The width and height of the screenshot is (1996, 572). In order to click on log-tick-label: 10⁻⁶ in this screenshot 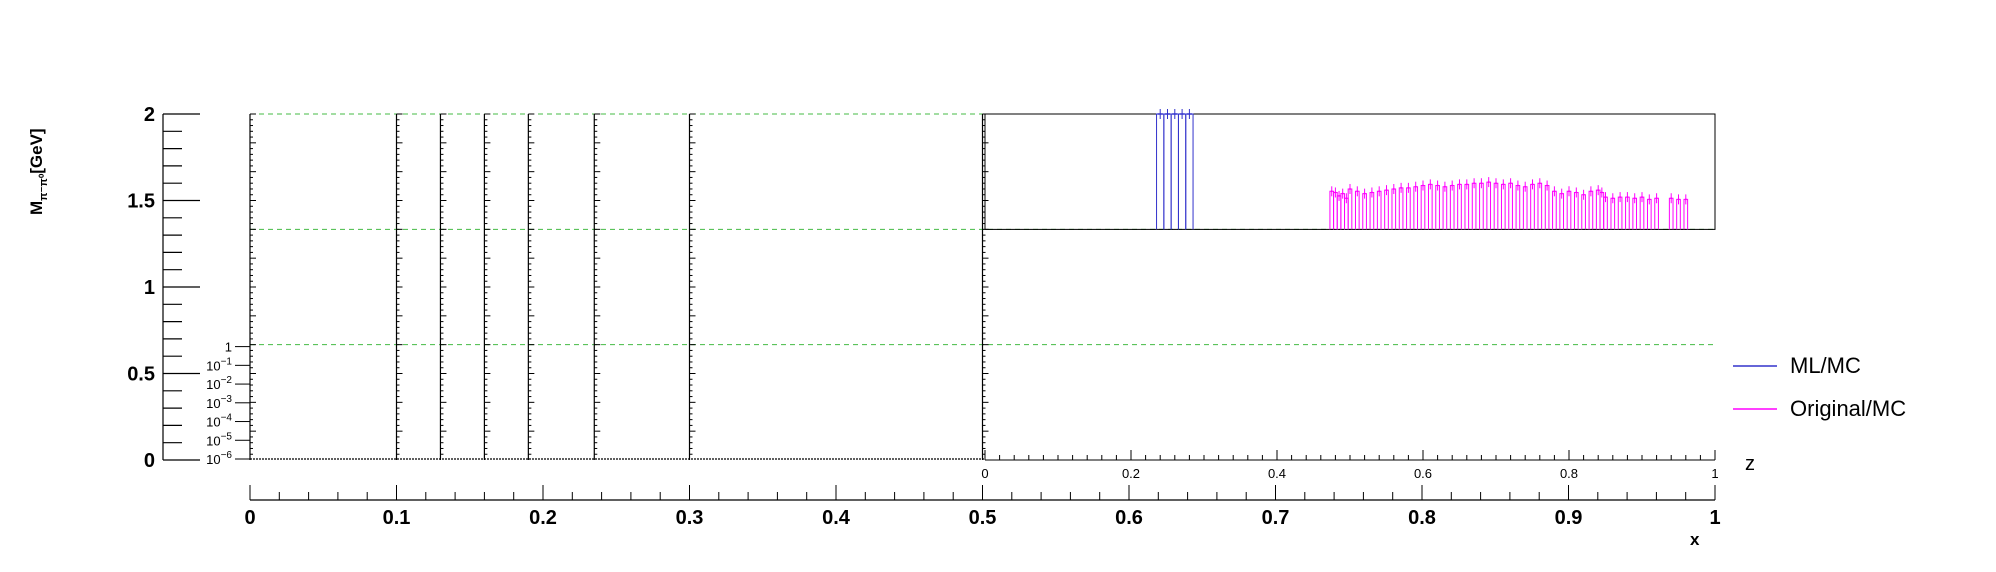, I will do `click(219, 458)`.